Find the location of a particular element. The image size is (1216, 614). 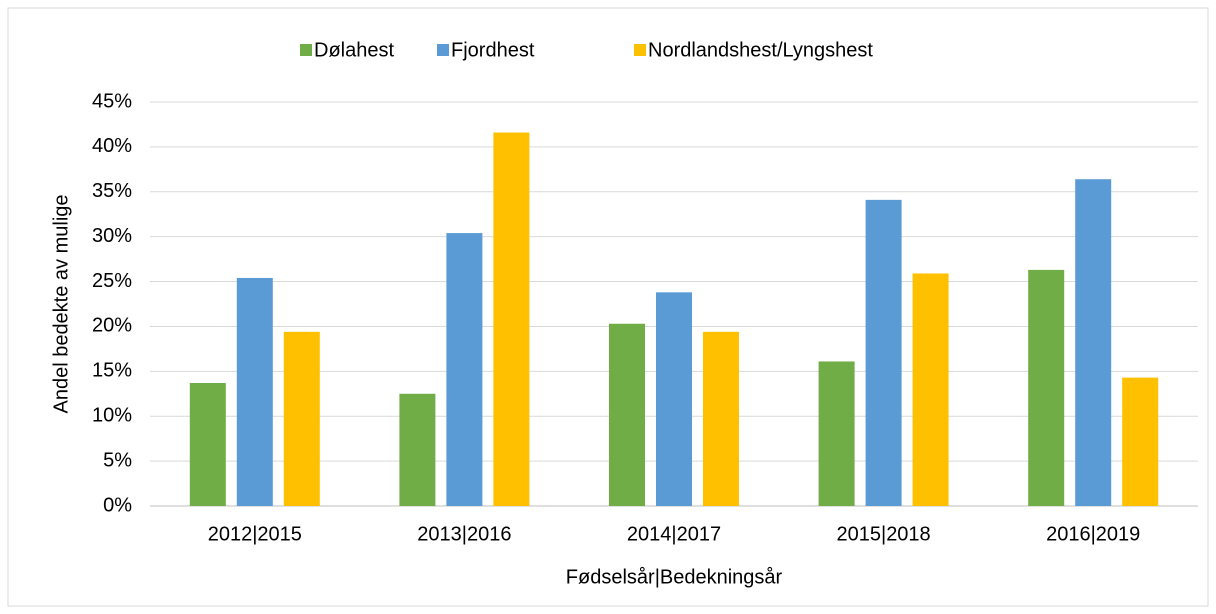

y-axis-title: Andel bedekte av mulige is located at coordinates (61, 303).